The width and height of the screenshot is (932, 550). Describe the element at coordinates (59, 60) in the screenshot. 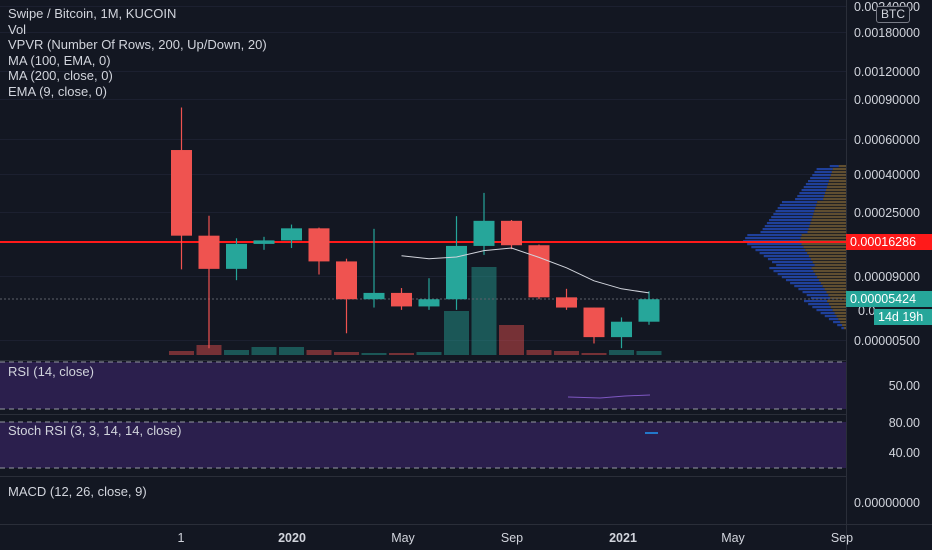

I see `indicator-ma-100: MA (100, EMA, 0)` at that location.